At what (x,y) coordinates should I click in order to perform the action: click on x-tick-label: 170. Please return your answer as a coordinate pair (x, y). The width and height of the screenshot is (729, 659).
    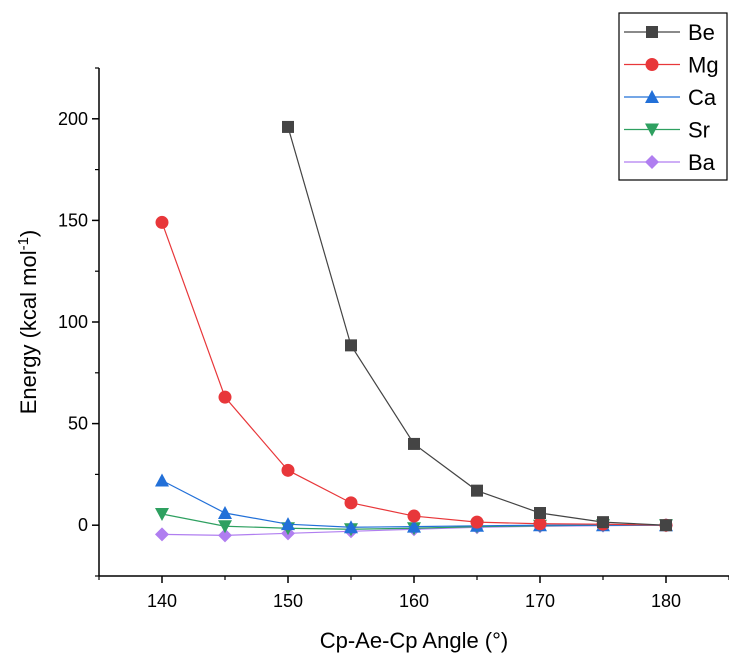
    Looking at the image, I should click on (540, 601).